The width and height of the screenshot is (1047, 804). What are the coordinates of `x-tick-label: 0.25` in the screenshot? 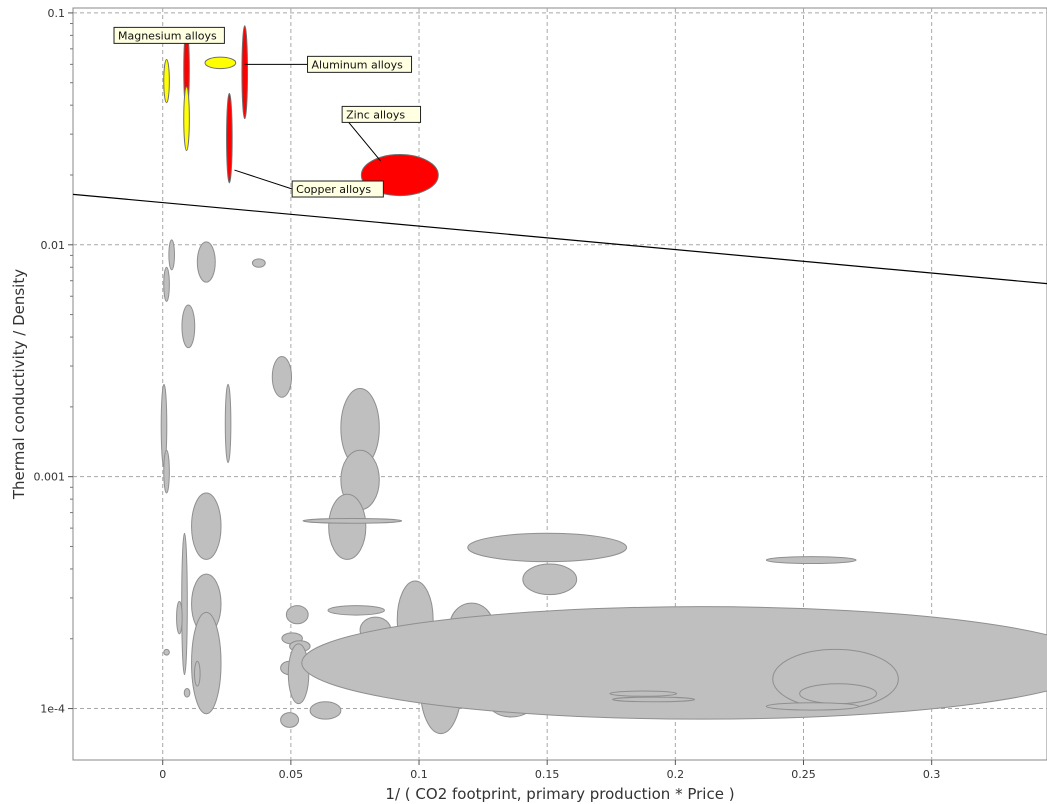 It's located at (803, 774).